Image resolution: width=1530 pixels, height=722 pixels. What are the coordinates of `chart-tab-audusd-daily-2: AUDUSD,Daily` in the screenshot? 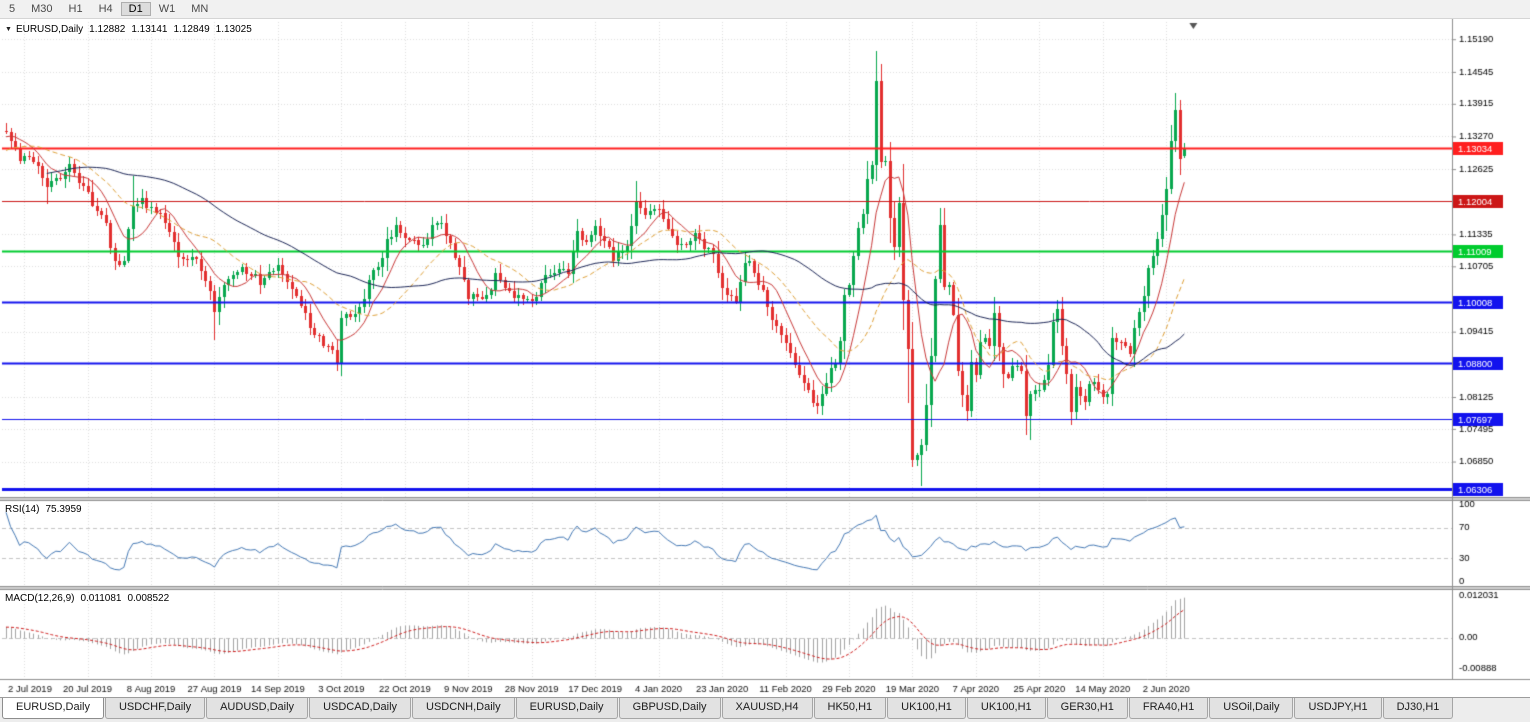 It's located at (257, 708).